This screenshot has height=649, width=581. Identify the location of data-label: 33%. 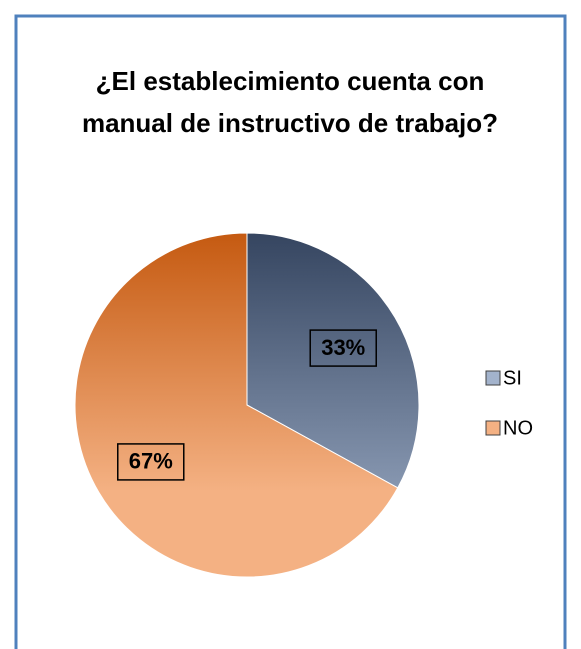
(343, 347).